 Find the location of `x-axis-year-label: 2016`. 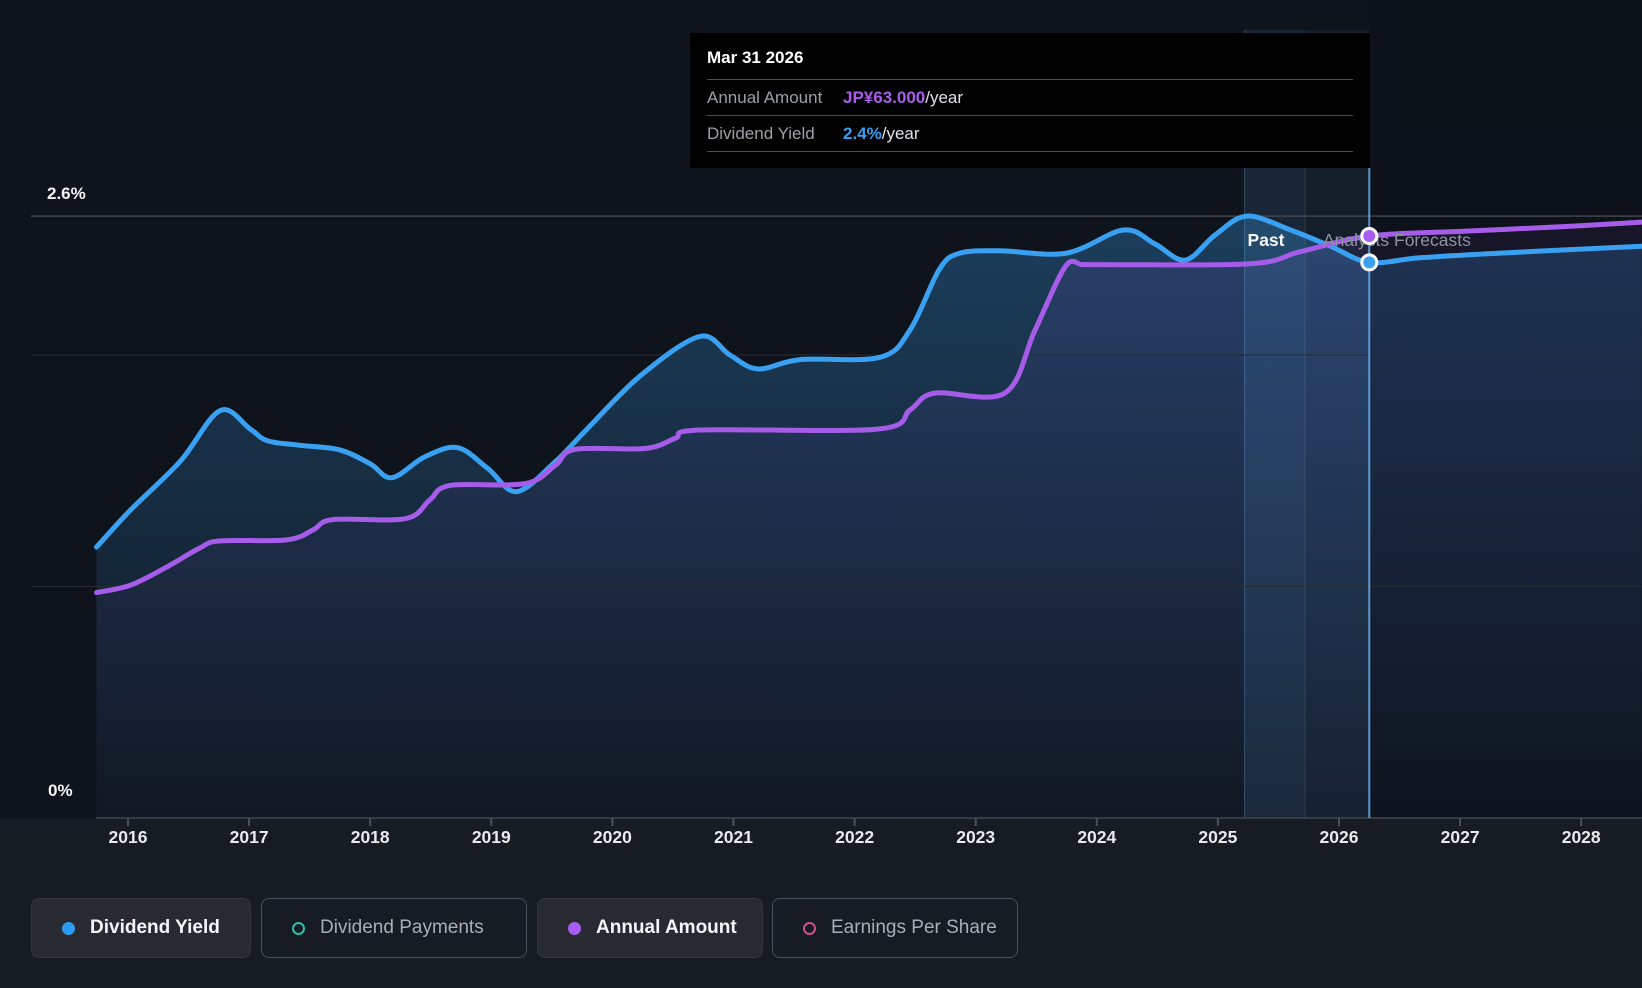

x-axis-year-label: 2016 is located at coordinates (128, 837).